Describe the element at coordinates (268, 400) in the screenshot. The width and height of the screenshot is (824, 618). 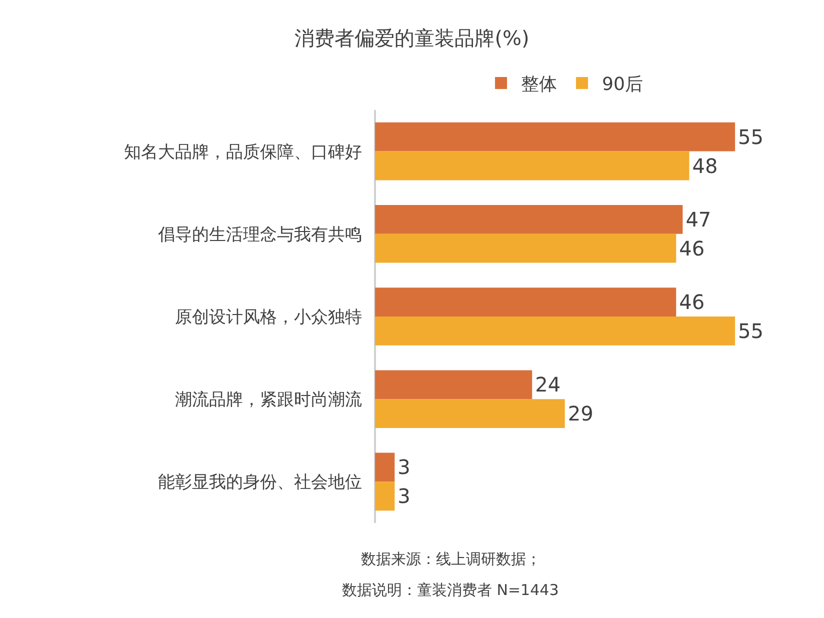
I see `y-tick-label: 潮流品牌，紧跟时尚潮流` at that location.